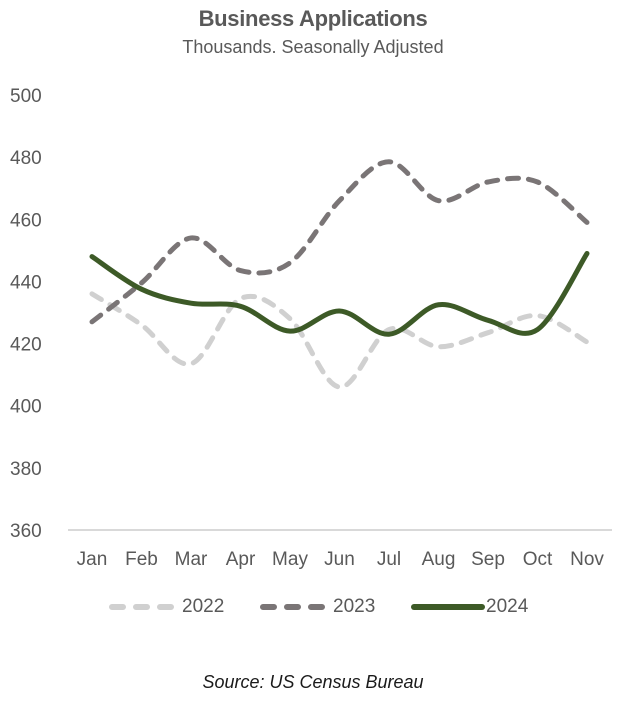 This screenshot has width=626, height=715. Describe the element at coordinates (339, 559) in the screenshot. I see `x-tick-label: Jun` at that location.